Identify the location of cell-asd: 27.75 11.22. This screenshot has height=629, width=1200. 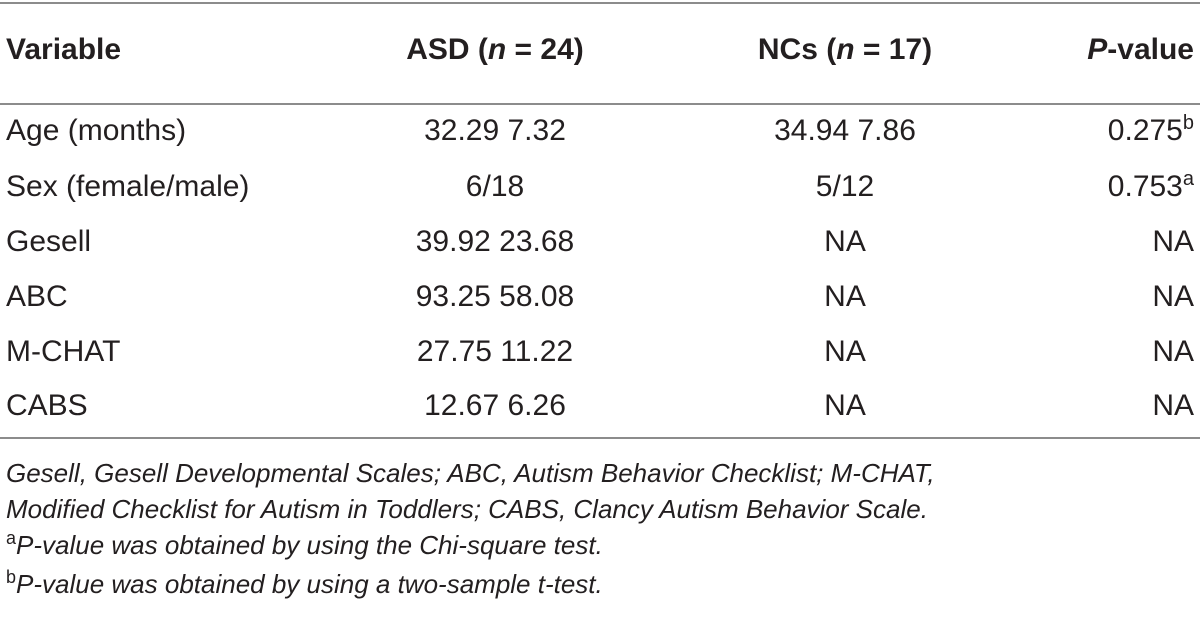
(495, 351).